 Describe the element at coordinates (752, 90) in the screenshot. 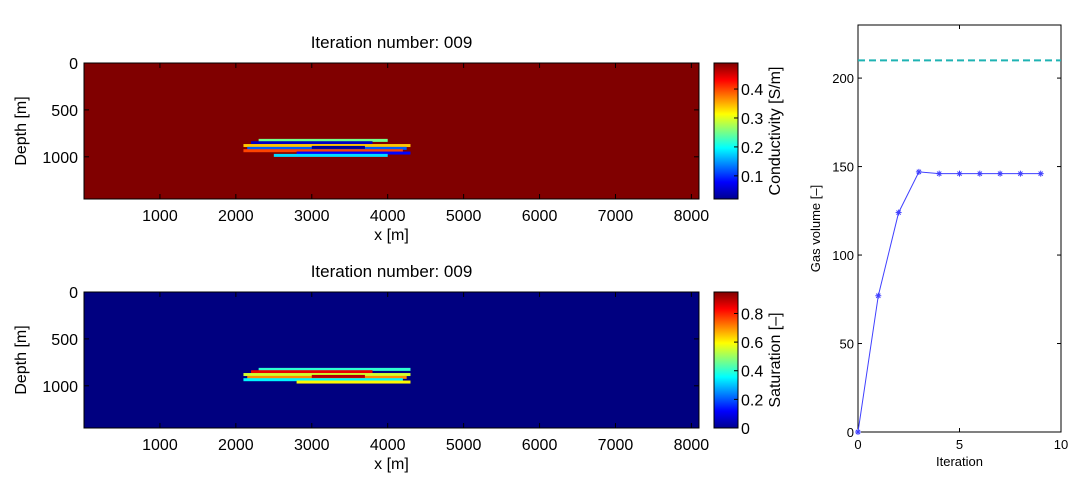

I see `colorbar-tick-label-3: 0.4` at that location.